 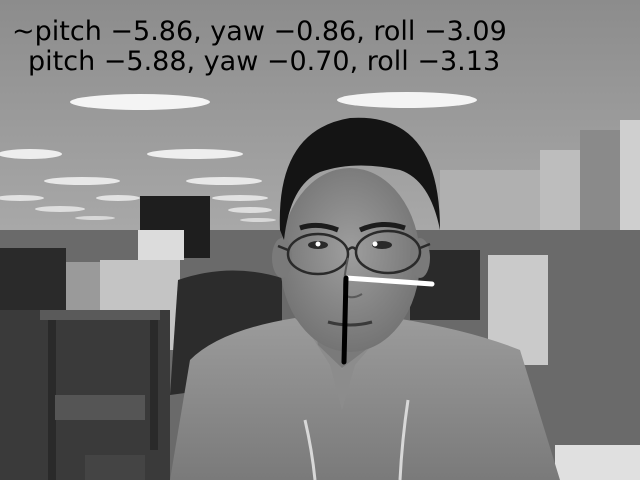 I want to click on hair, so click(x=359, y=178).